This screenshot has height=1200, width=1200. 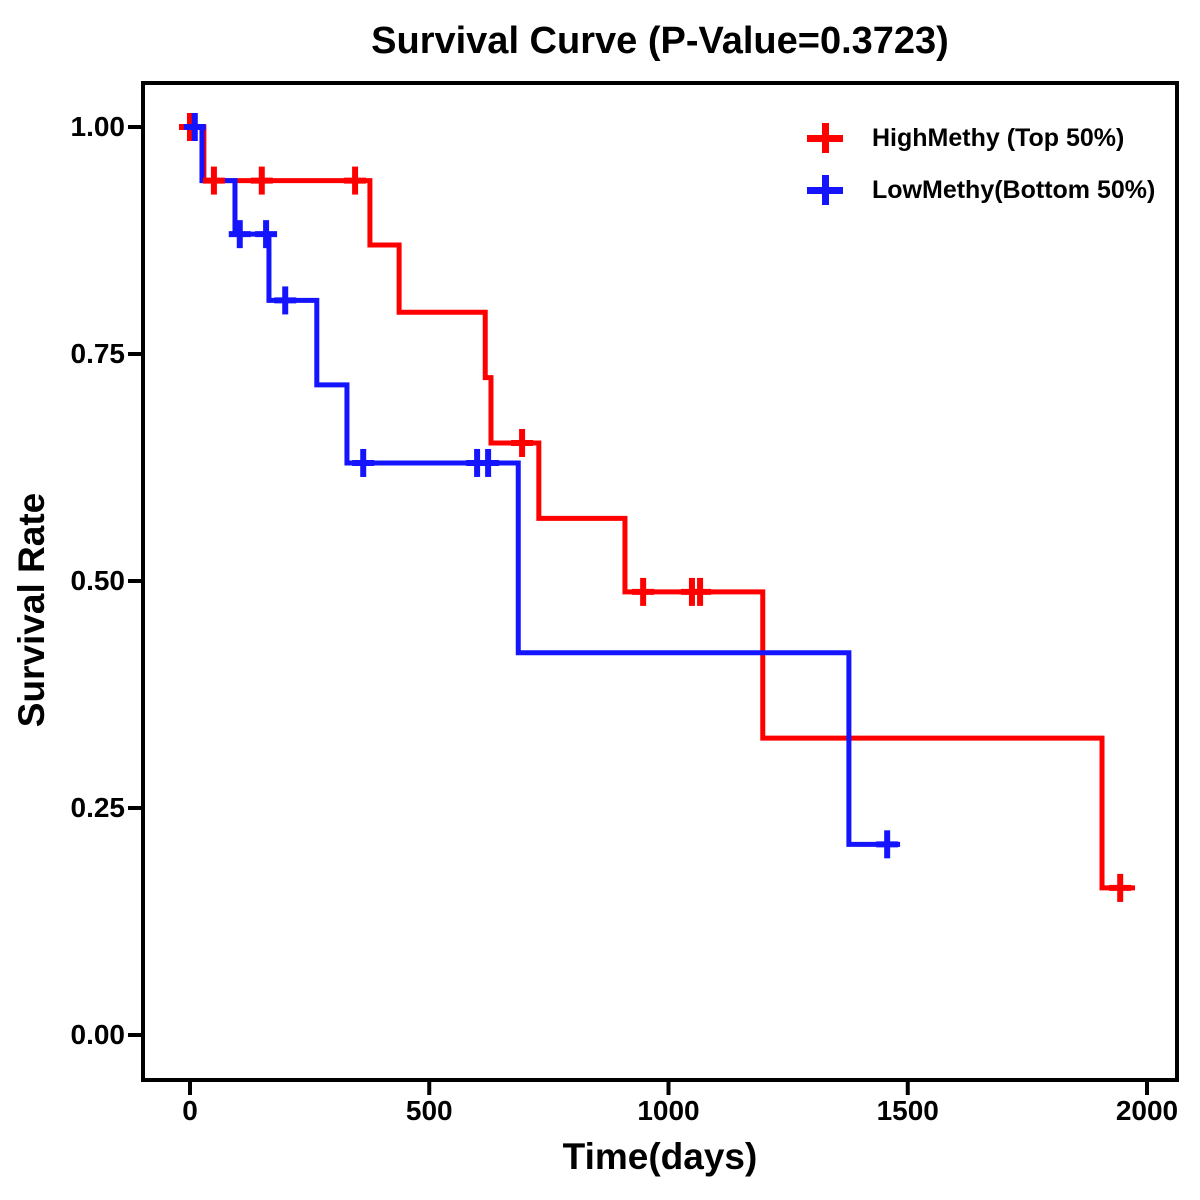 What do you see at coordinates (98, 353) in the screenshot?
I see `y-tick-label: 0.75` at bounding box center [98, 353].